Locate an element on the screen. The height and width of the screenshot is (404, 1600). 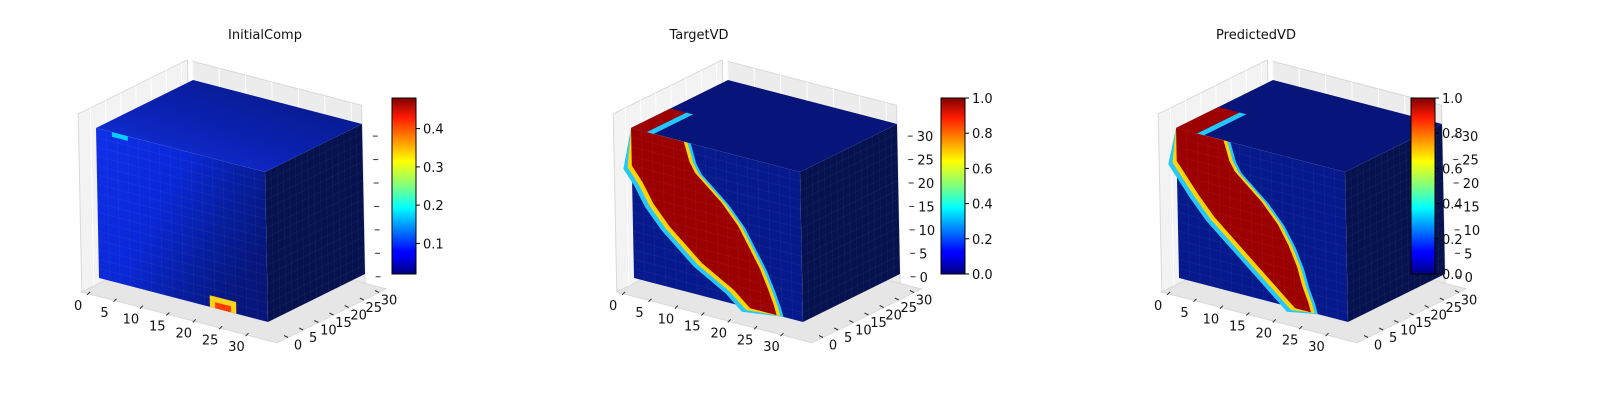
z-tick-label: 0 is located at coordinates (924, 278).